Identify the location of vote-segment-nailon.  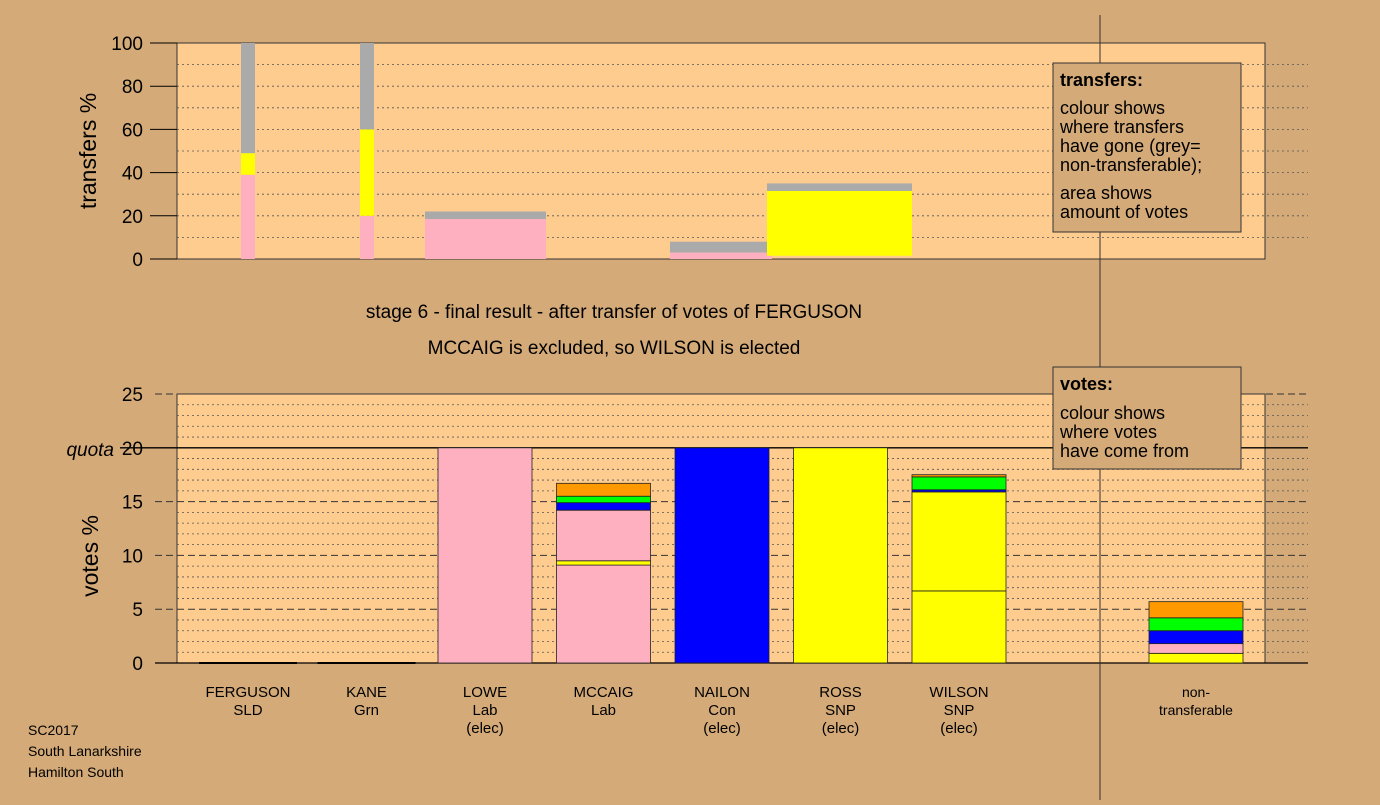
(722, 555).